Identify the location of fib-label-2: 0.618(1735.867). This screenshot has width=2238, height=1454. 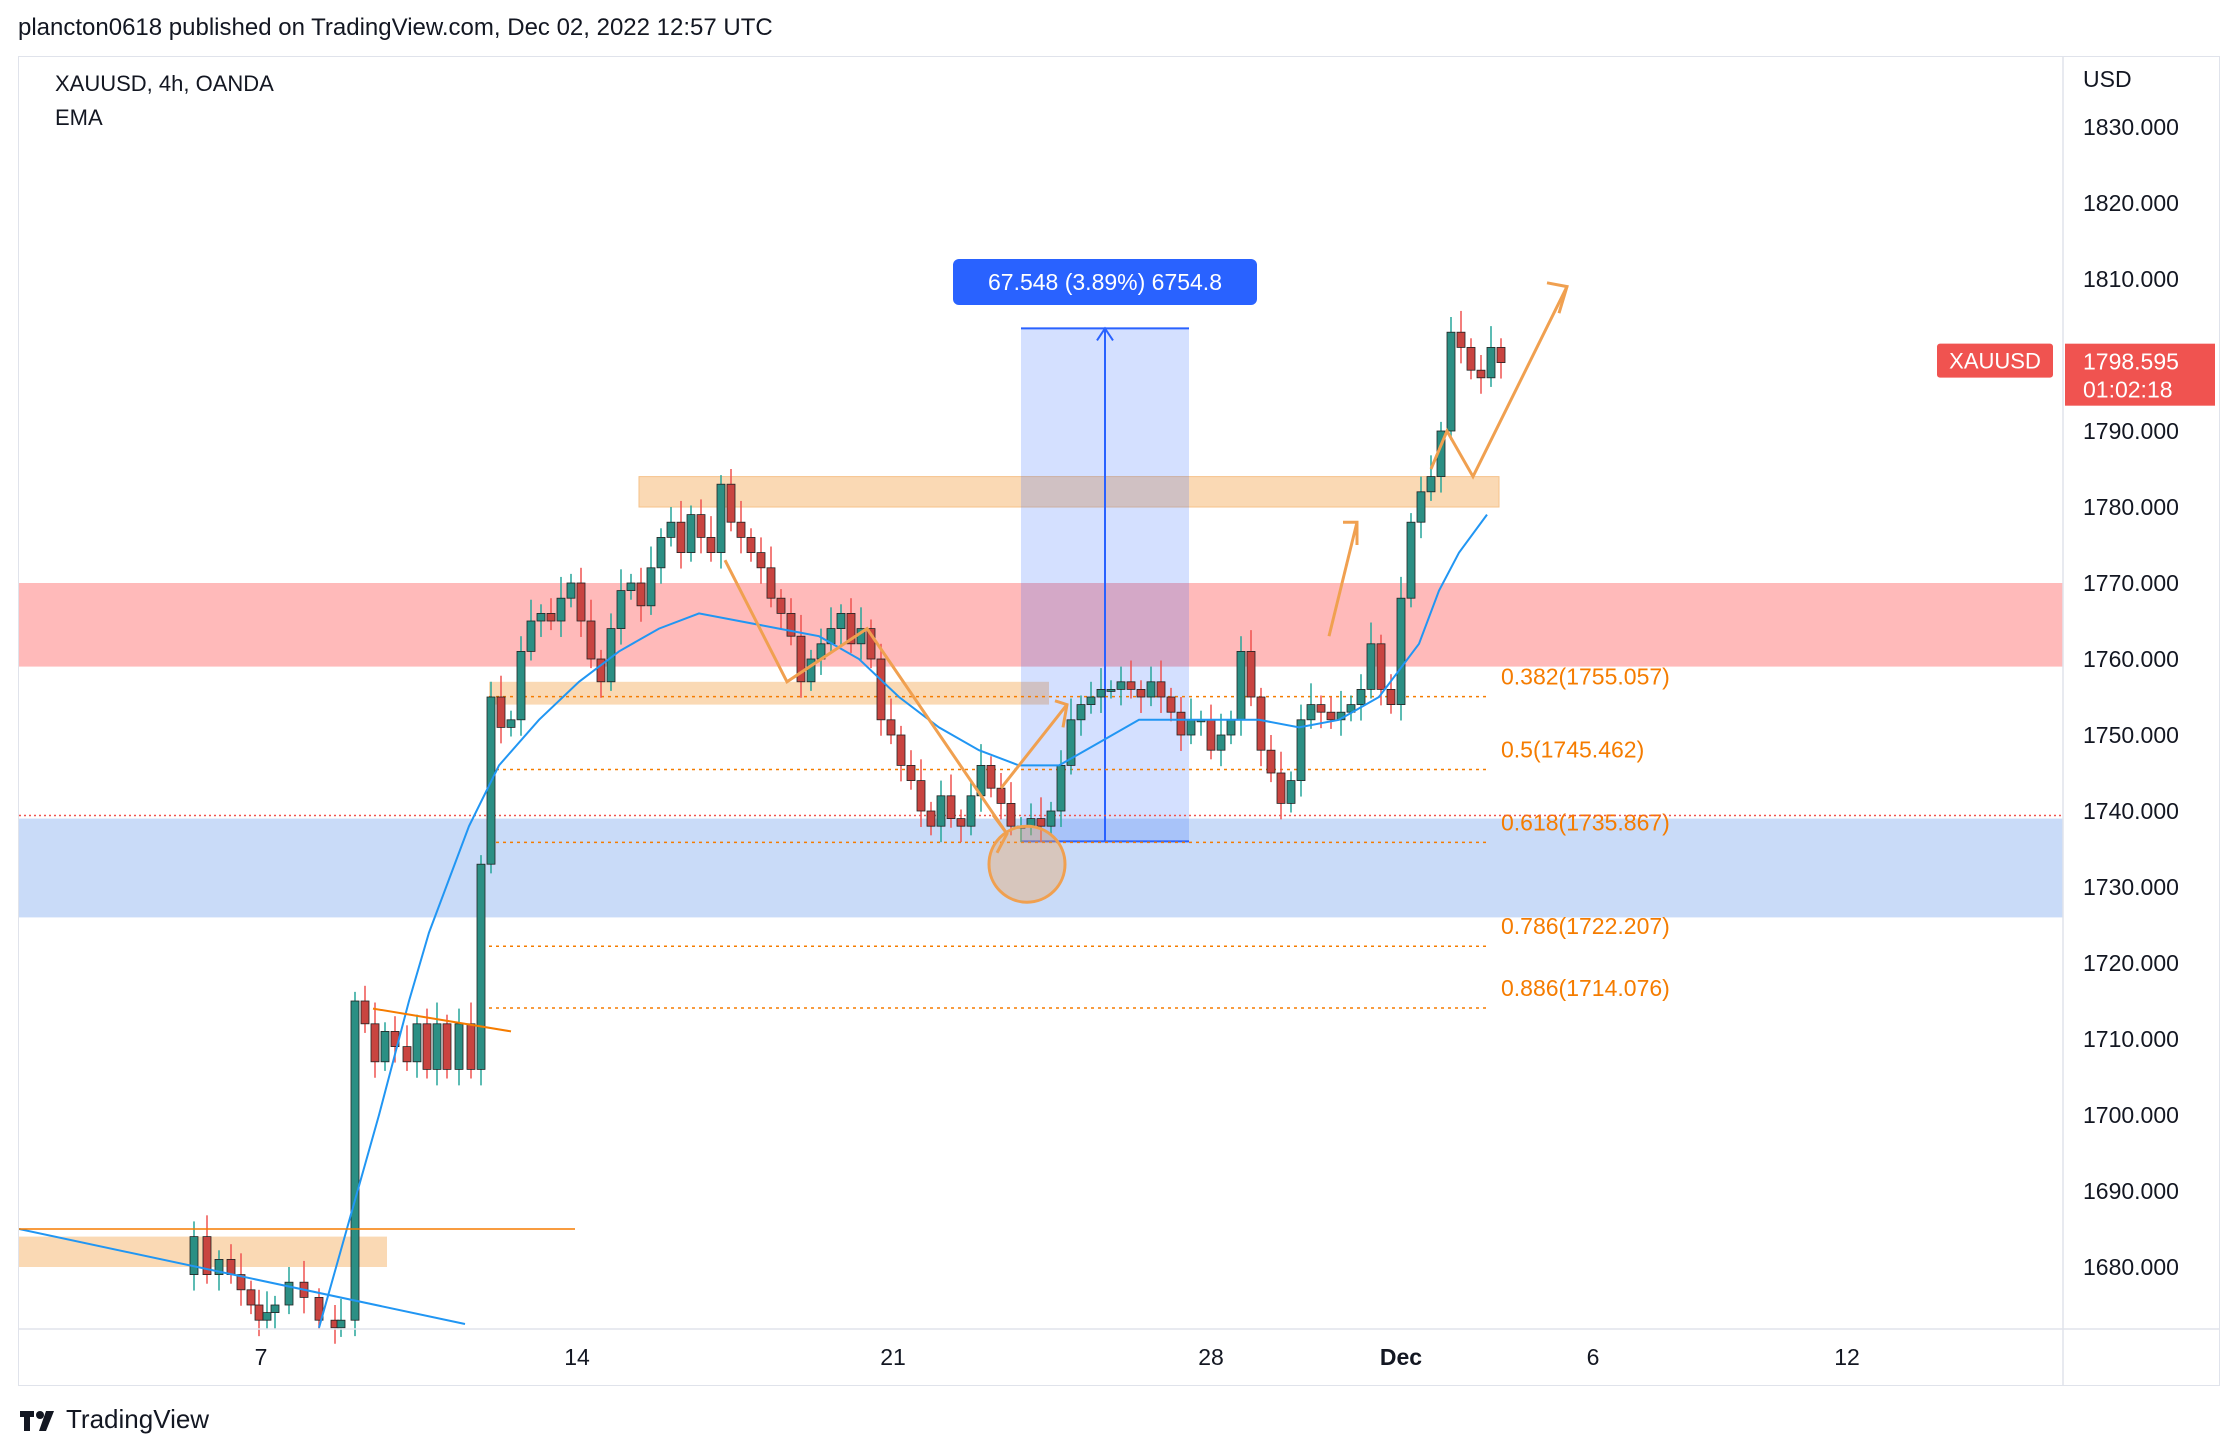
(1585, 822).